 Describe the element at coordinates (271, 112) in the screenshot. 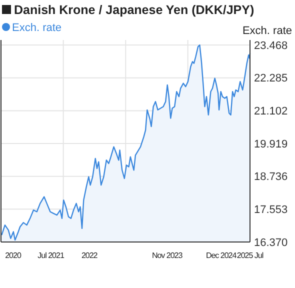

I see `y-tick-label: 21.102` at that location.